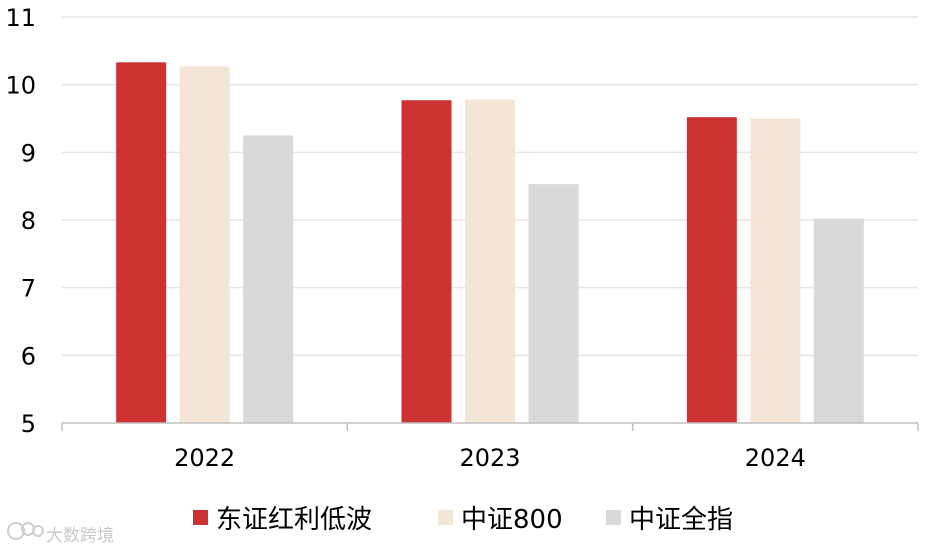 Image resolution: width=936 pixels, height=552 pixels. I want to click on watermark: 大数跨境, so click(60, 534).